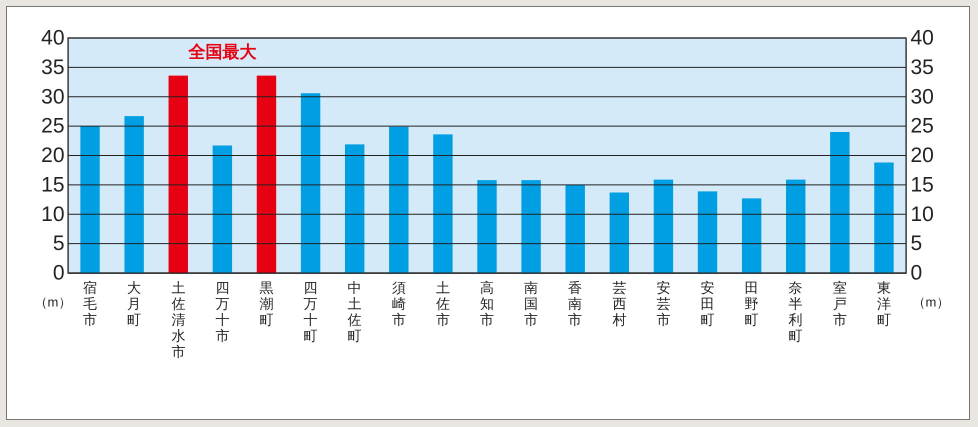 This screenshot has height=427, width=978. I want to click on x-tick-label: 奈半利町, so click(795, 312).